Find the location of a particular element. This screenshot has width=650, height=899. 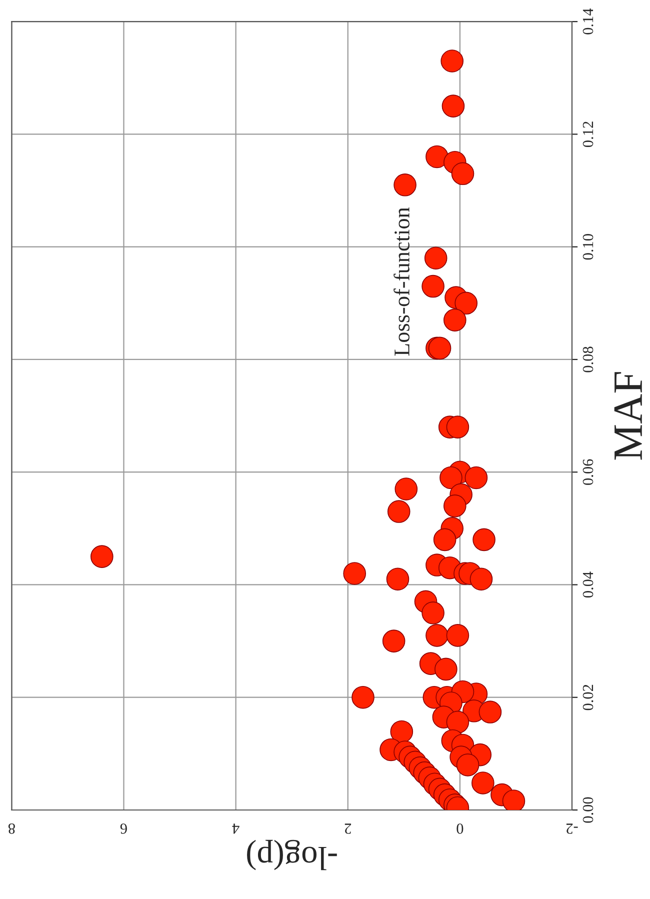

x-tick-label: 8 is located at coordinates (11, 829).